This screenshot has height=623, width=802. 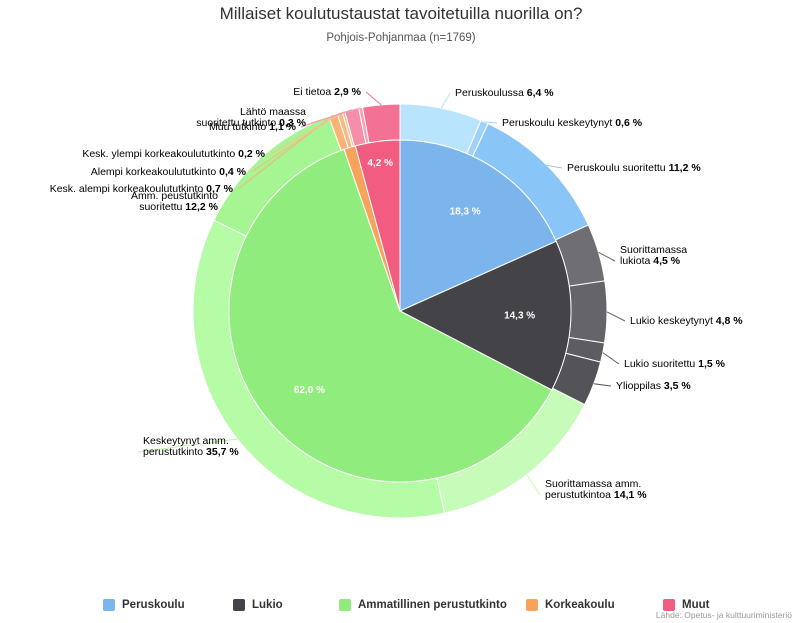 I want to click on legend-item-muut: Muut, so click(x=686, y=605).